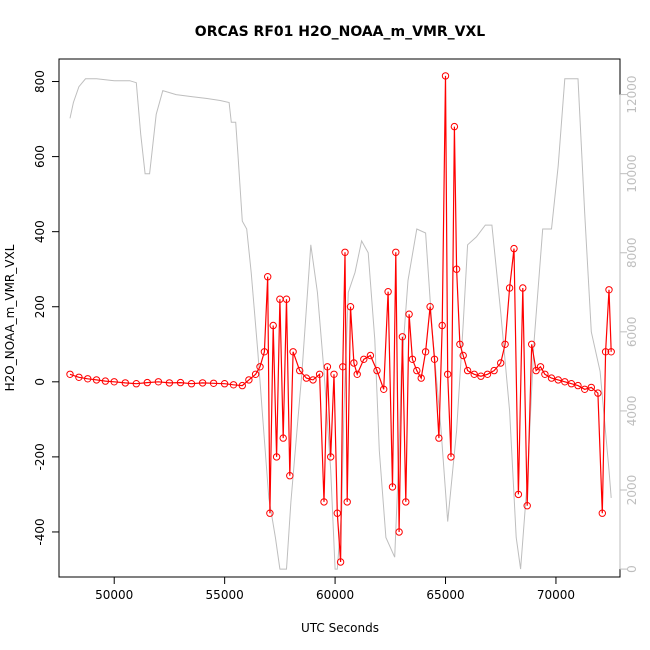 The height and width of the screenshot is (650, 650). I want to click on x-tick-label: 70000, so click(556, 595).